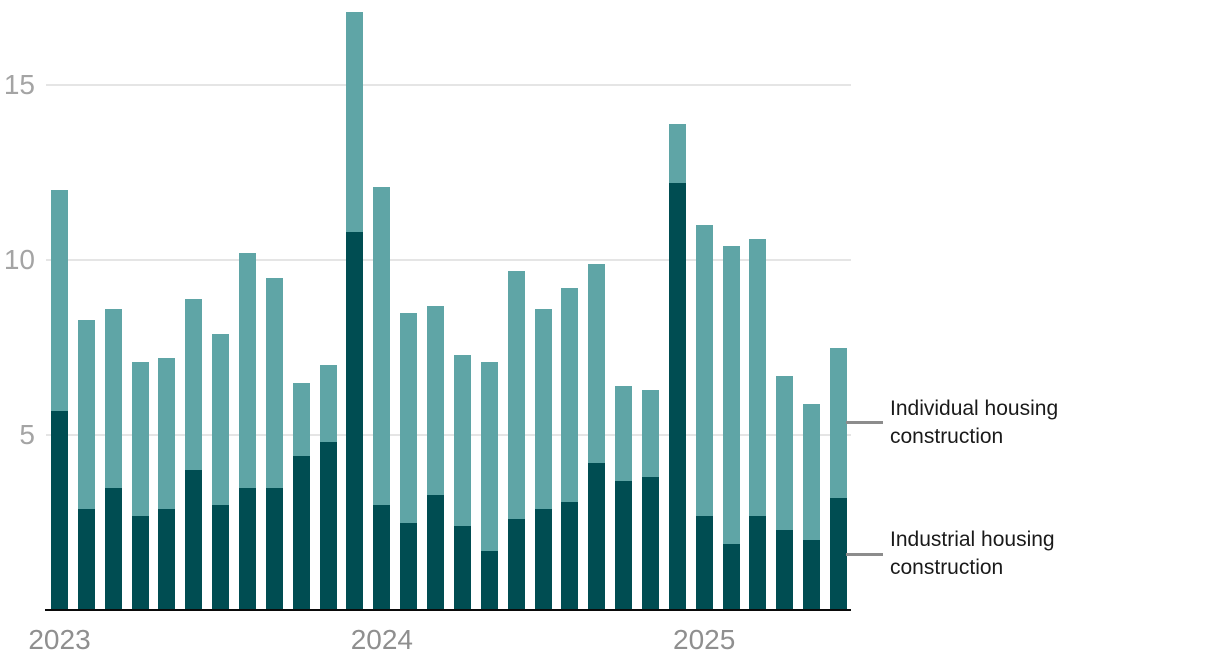 This screenshot has height=666, width=1220. What do you see at coordinates (838, 554) in the screenshot?
I see `bar-2025-06-industrial` at bounding box center [838, 554].